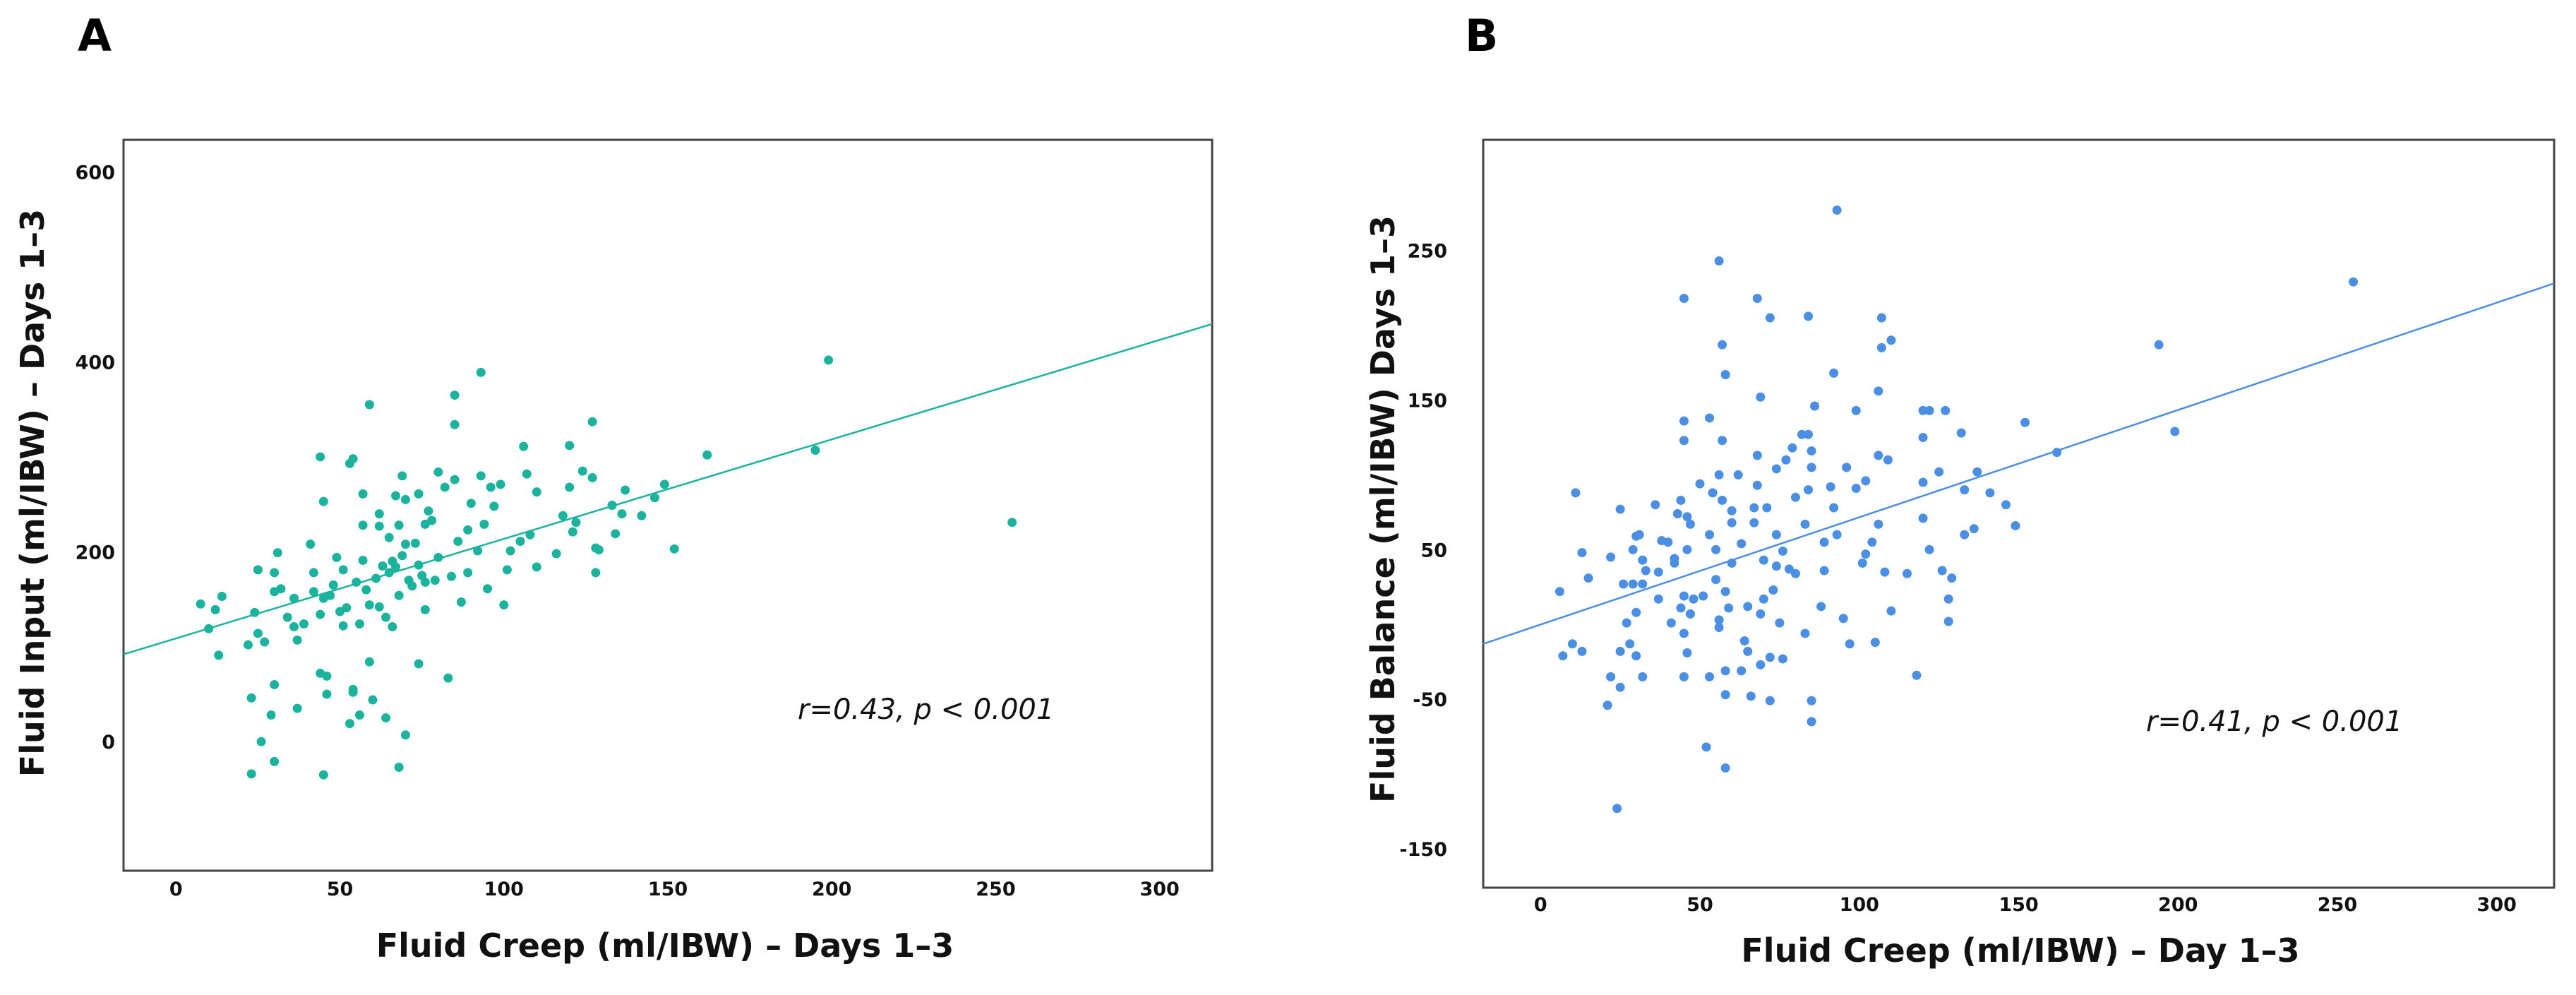  I want to click on x-tick-label: 100, so click(1859, 905).